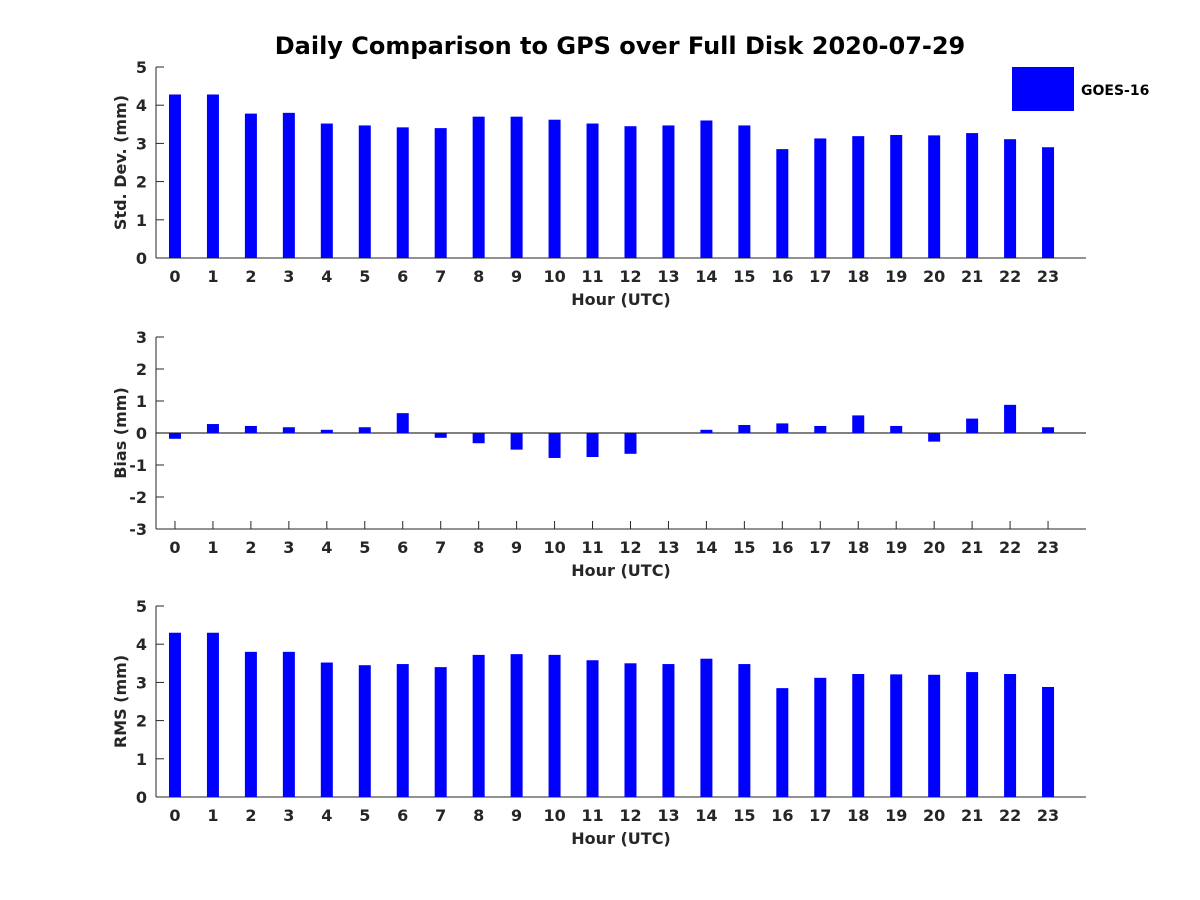 Image resolution: width=1200 pixels, height=900 pixels. I want to click on y-axis-label: RMS (mm), so click(120, 701).